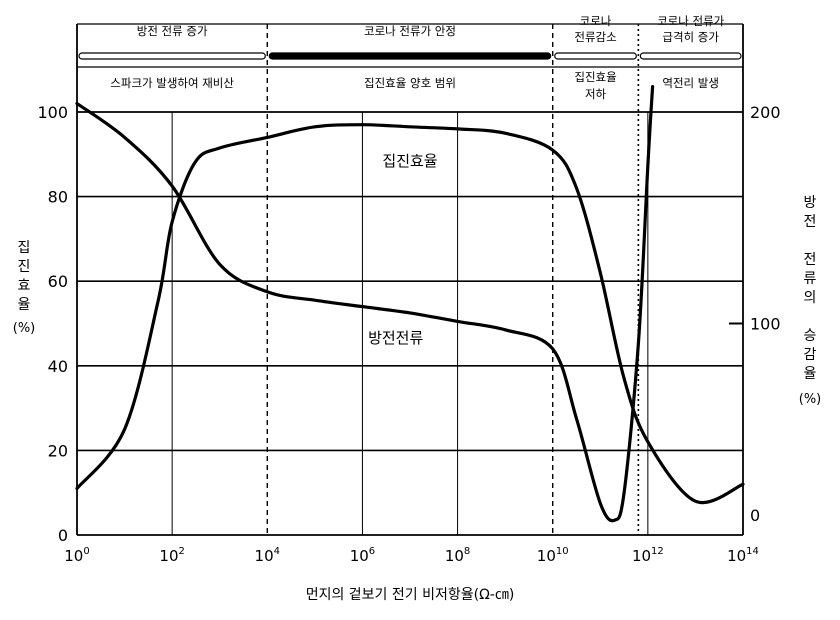  What do you see at coordinates (410, 56) in the screenshot?
I see `region-bar-filled` at bounding box center [410, 56].